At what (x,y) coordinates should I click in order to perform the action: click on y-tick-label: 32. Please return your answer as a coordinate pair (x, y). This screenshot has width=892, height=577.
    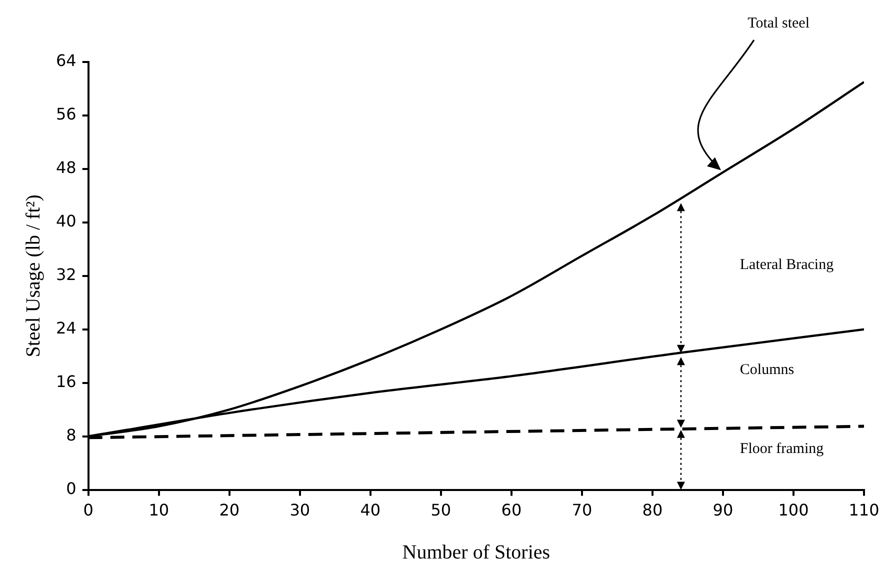
    Looking at the image, I should click on (66, 274).